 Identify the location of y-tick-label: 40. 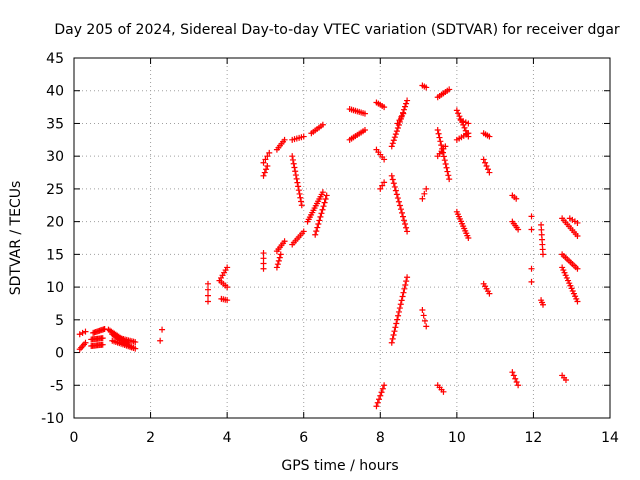
(55, 92).